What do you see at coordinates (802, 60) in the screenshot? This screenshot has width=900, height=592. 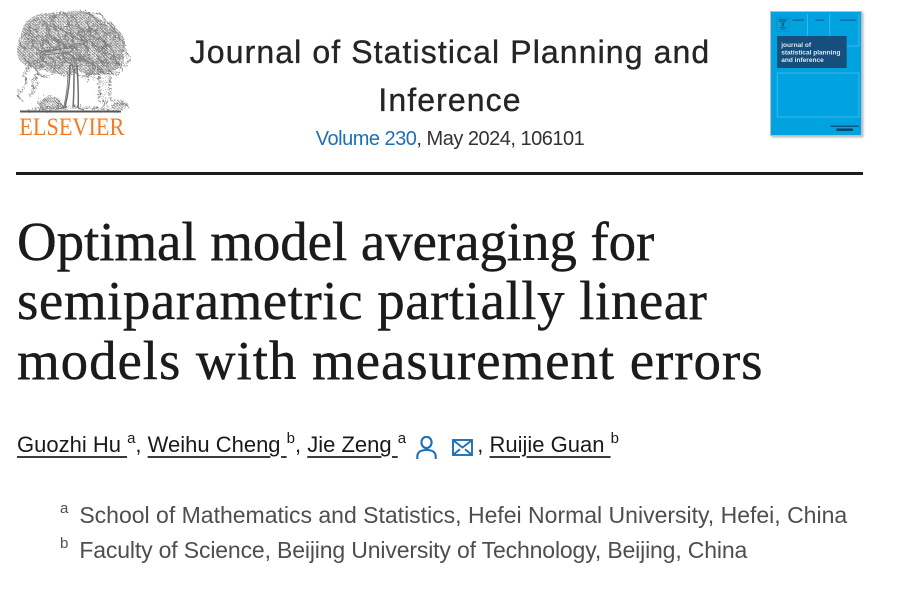 I see `svg-text: and inference` at bounding box center [802, 60].